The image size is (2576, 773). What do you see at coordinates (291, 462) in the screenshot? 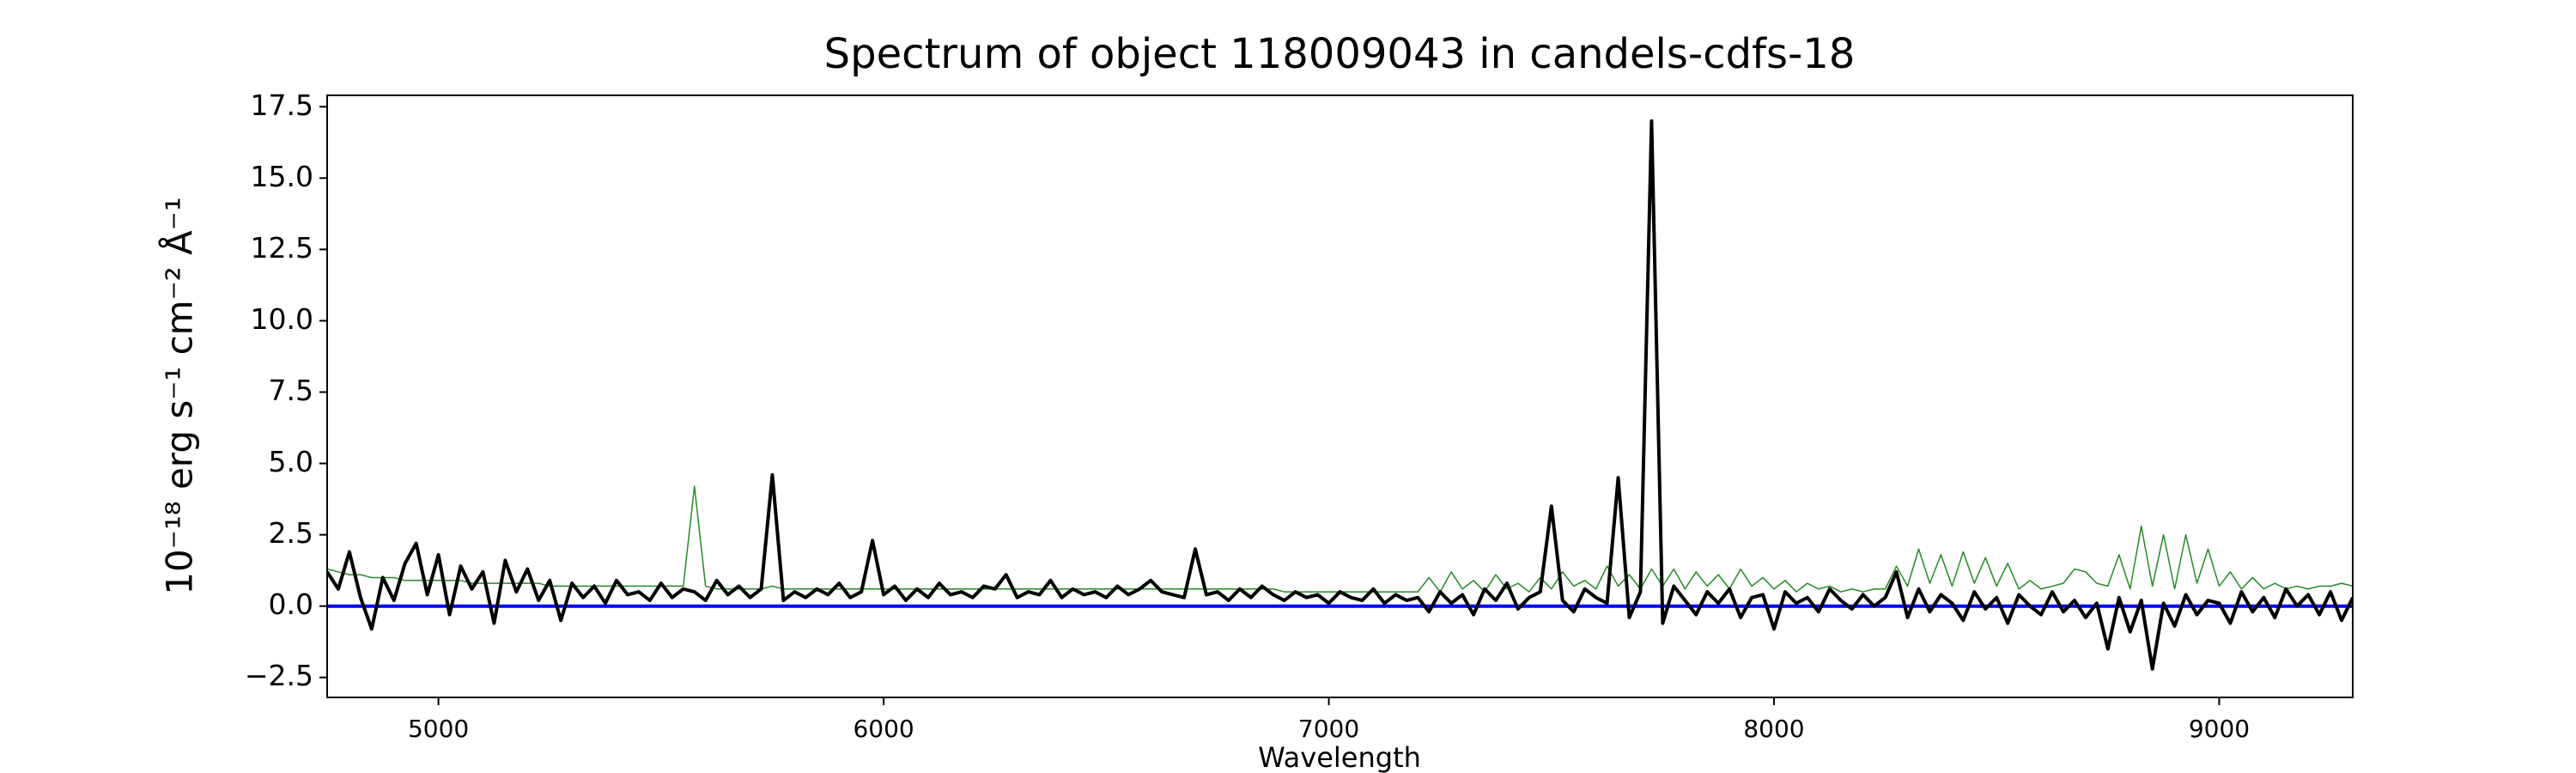
I see `y-tick-label: 5.0` at bounding box center [291, 462].